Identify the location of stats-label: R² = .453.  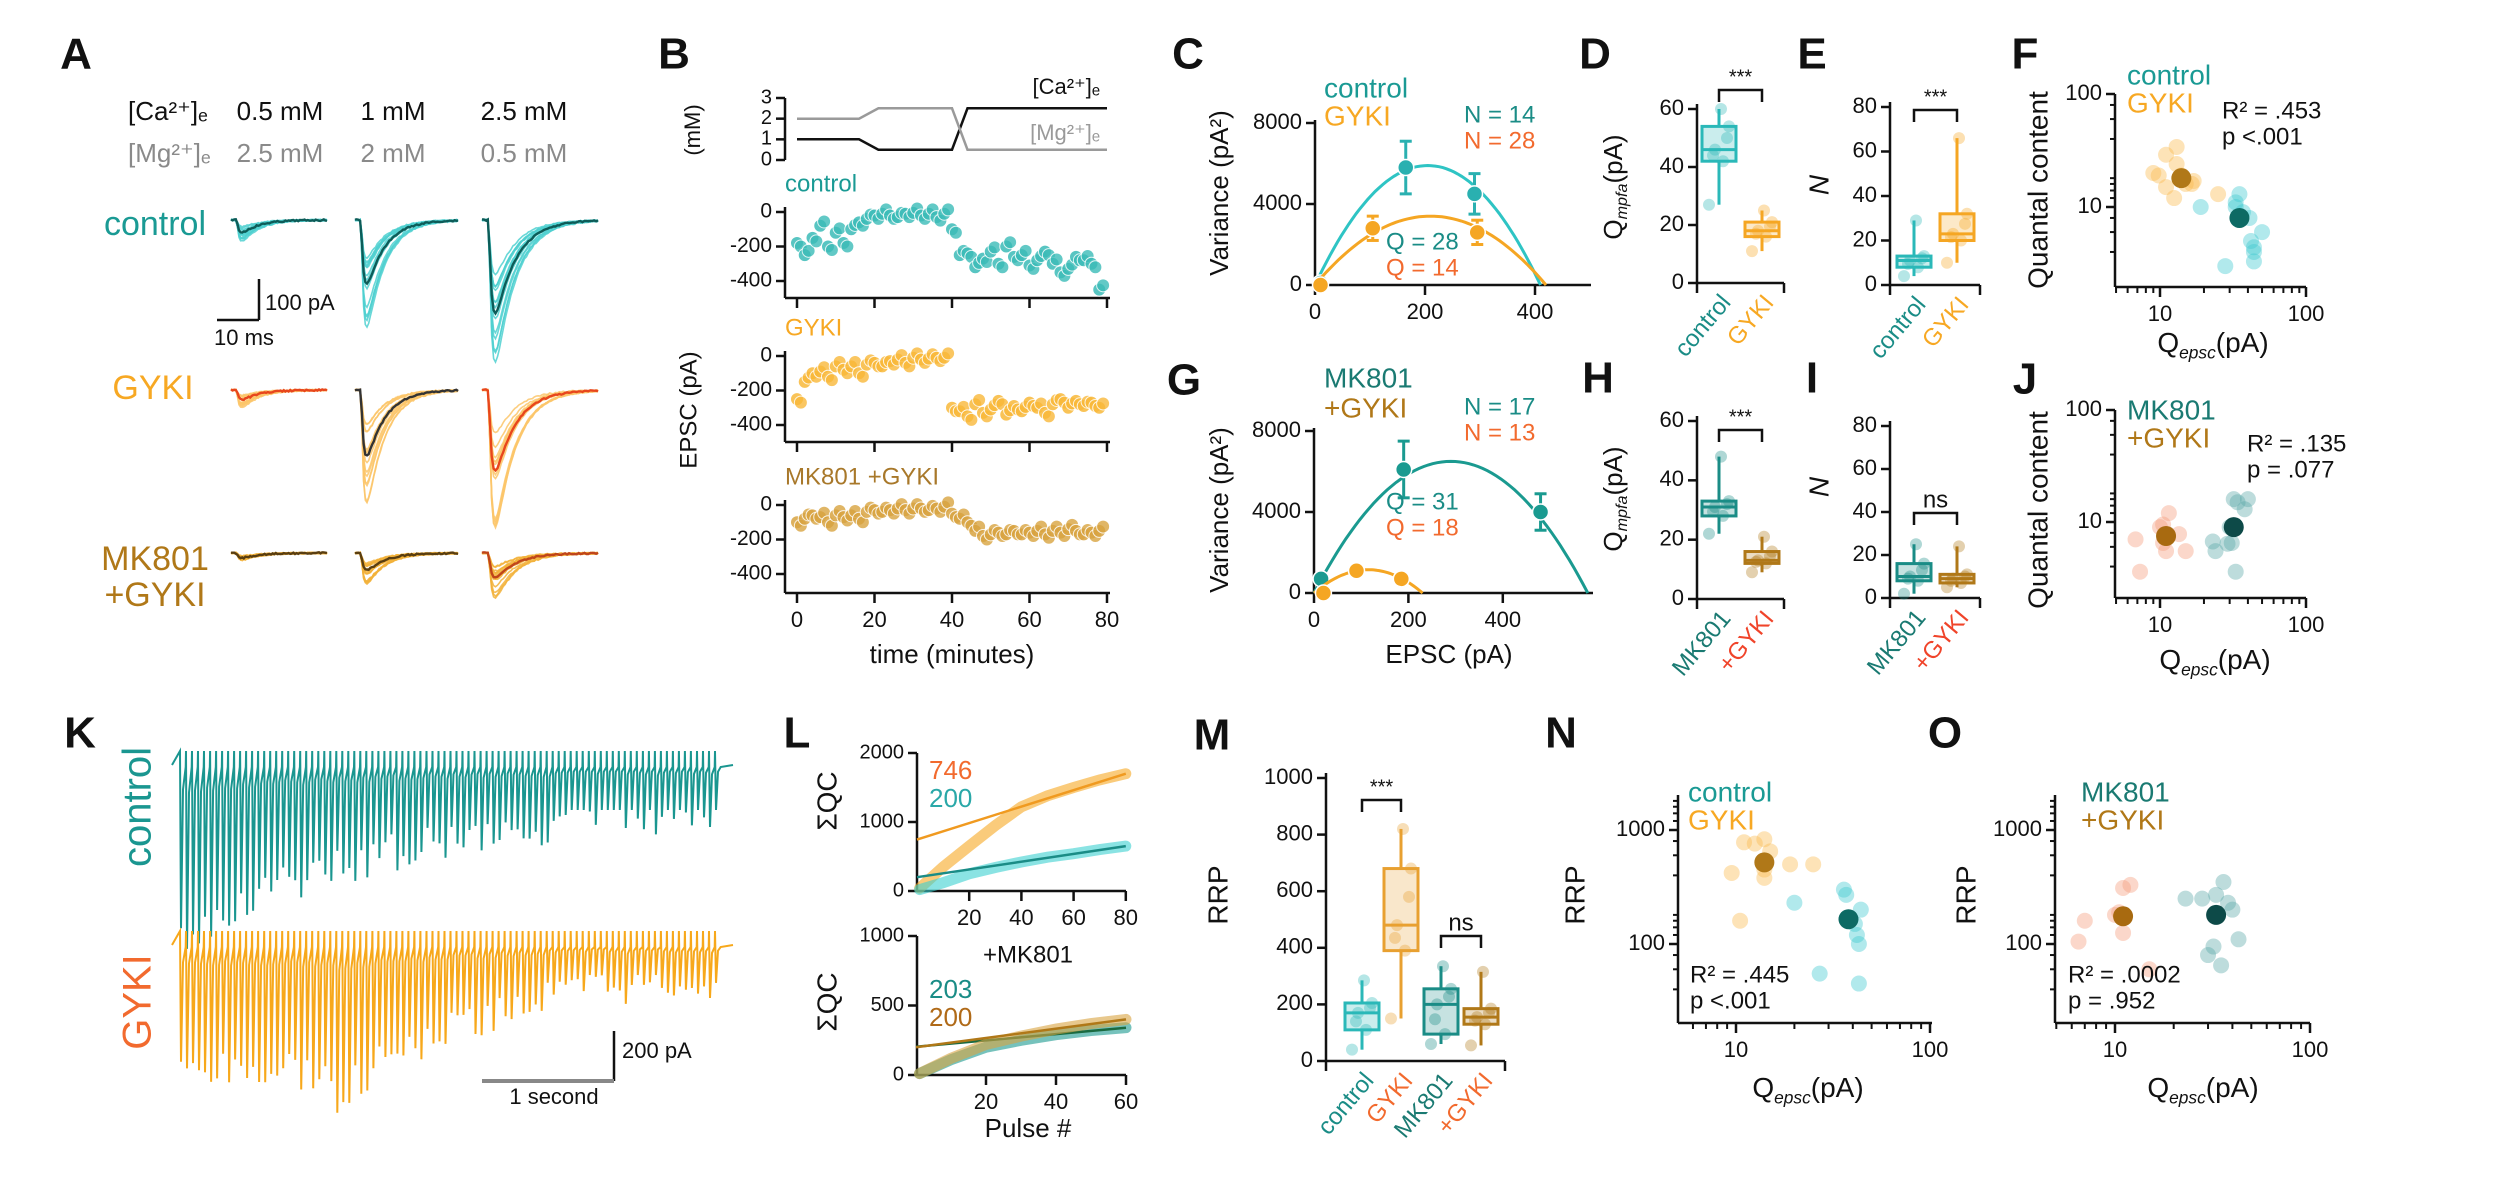
(2271, 110).